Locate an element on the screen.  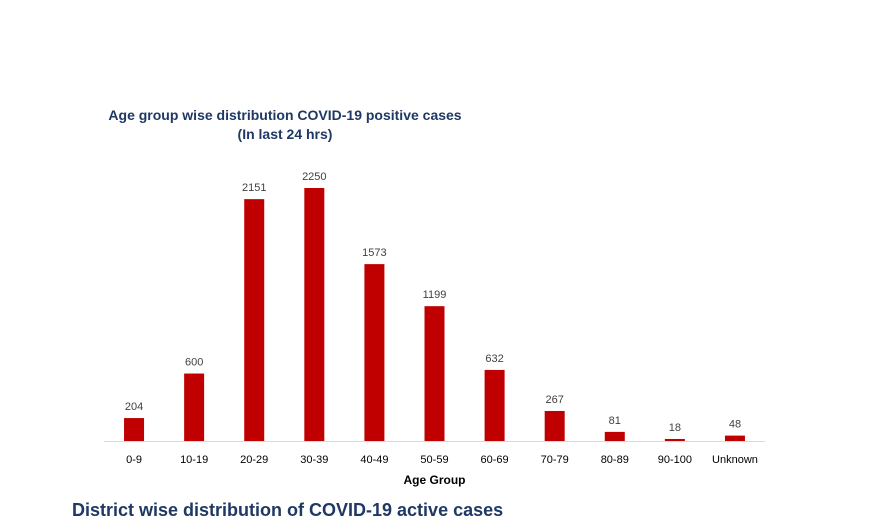
data-label: 2250 is located at coordinates (314, 177).